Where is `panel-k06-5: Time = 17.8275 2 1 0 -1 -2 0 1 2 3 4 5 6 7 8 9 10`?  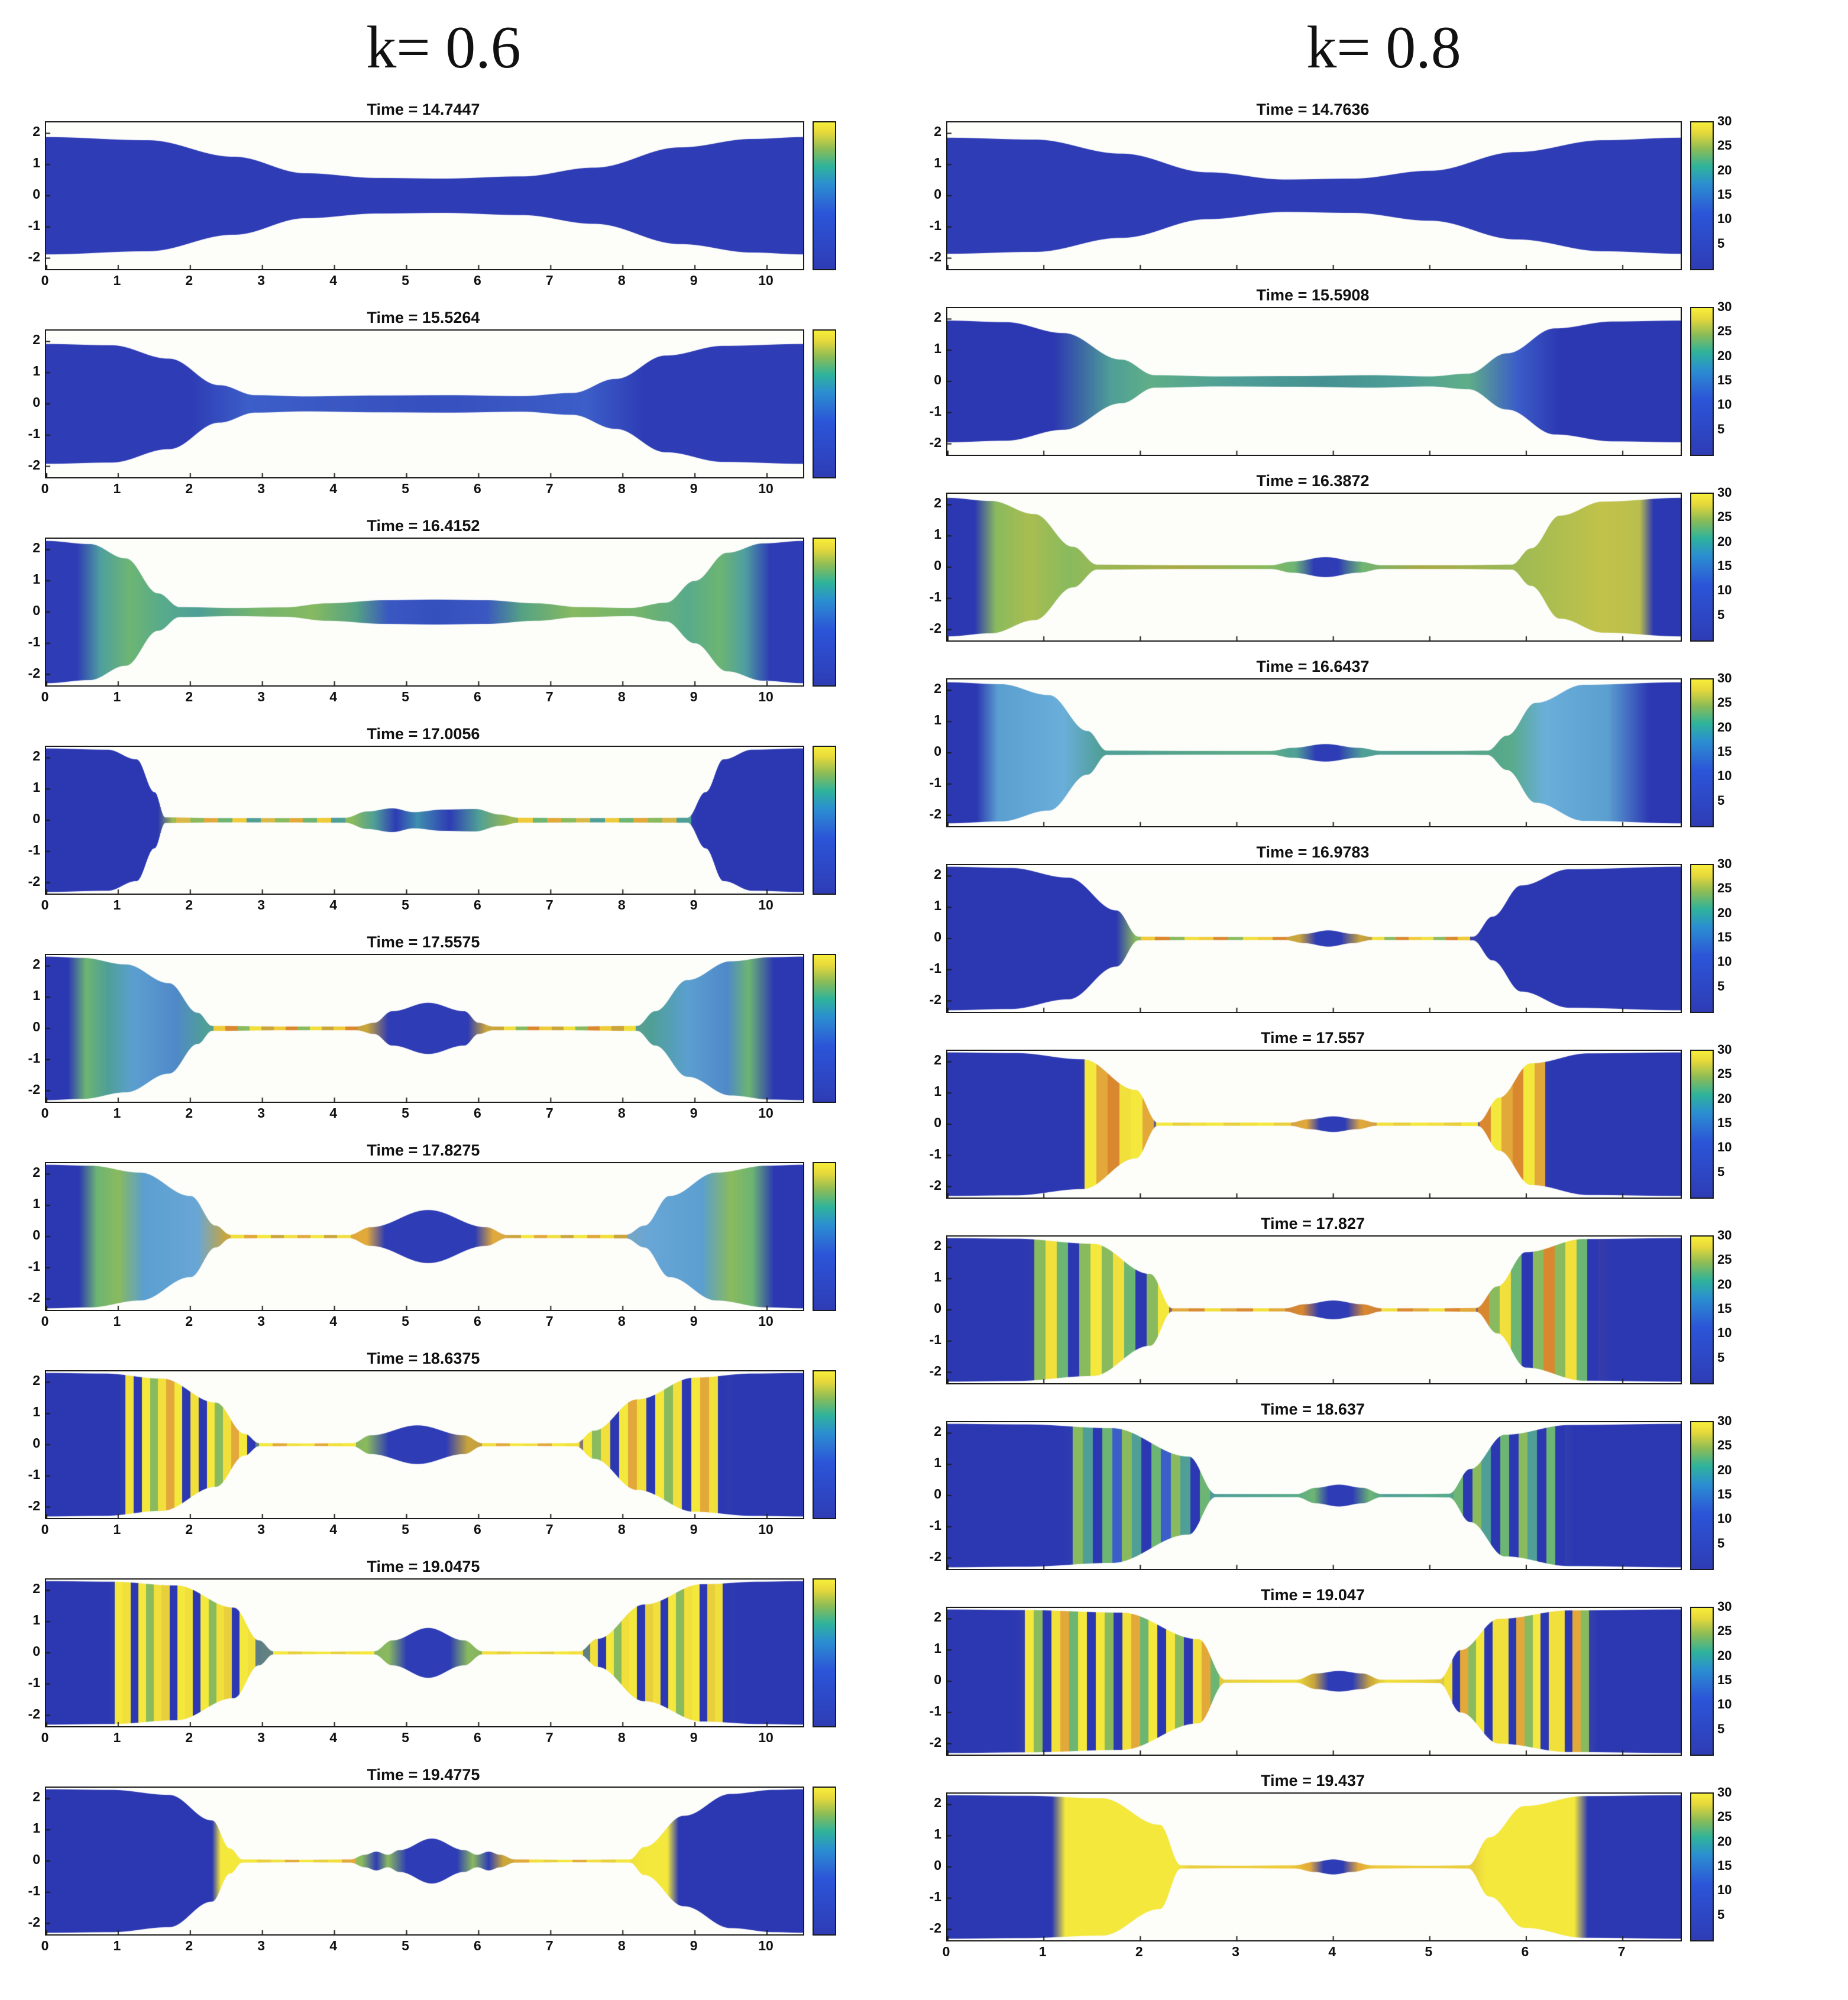 panel-k06-5: Time = 17.8275 2 1 0 -1 -2 0 1 2 3 4 5 6 7 8 9 10 is located at coordinates (430, 1234).